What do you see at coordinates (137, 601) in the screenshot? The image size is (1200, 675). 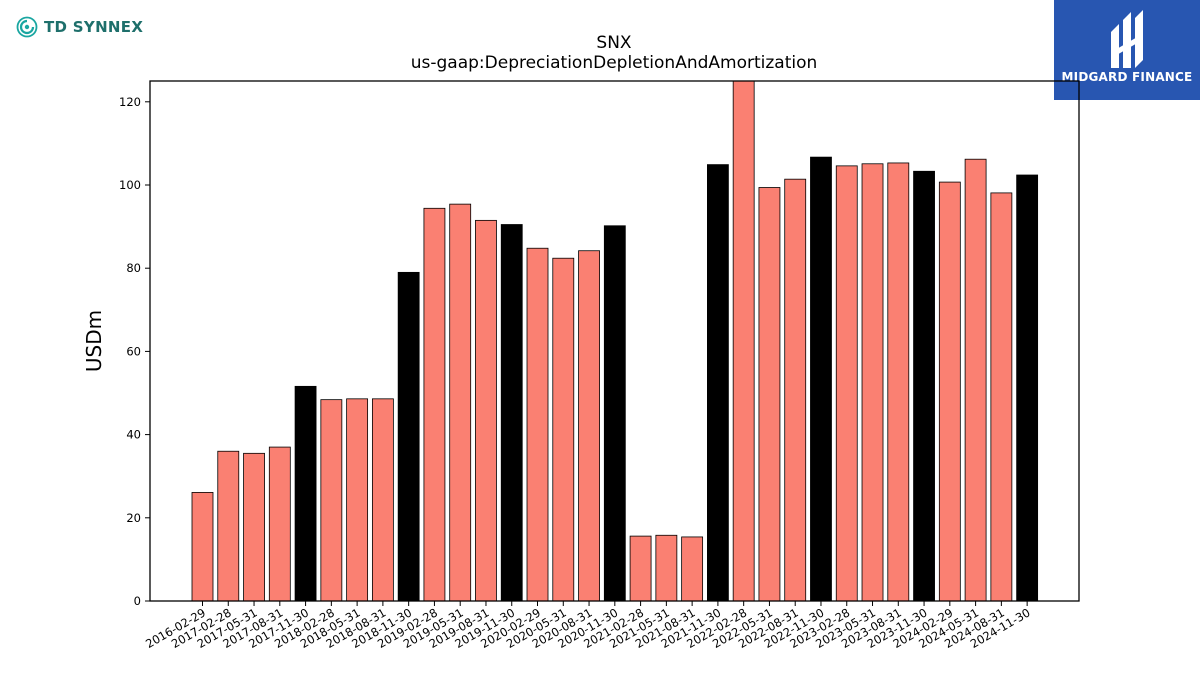 I see `y-tick-label: 0` at bounding box center [137, 601].